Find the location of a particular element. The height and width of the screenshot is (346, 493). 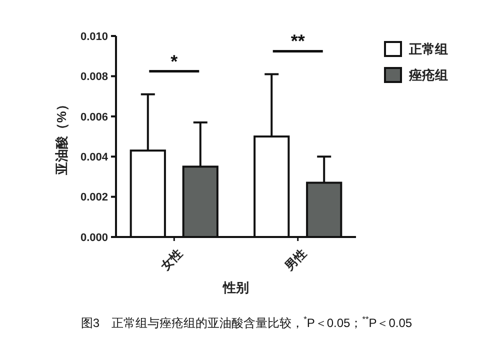

y-tick-label: 0.006 is located at coordinates (94, 117).